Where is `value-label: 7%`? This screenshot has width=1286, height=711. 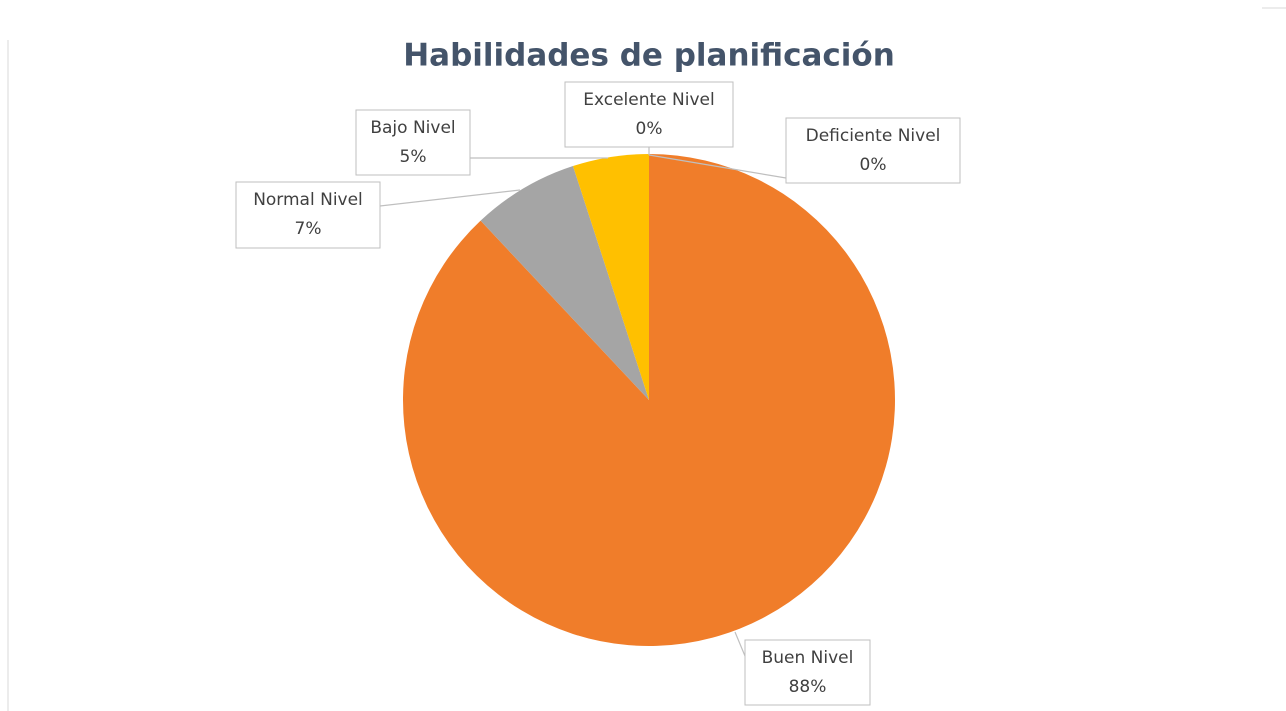
value-label: 7% is located at coordinates (308, 229).